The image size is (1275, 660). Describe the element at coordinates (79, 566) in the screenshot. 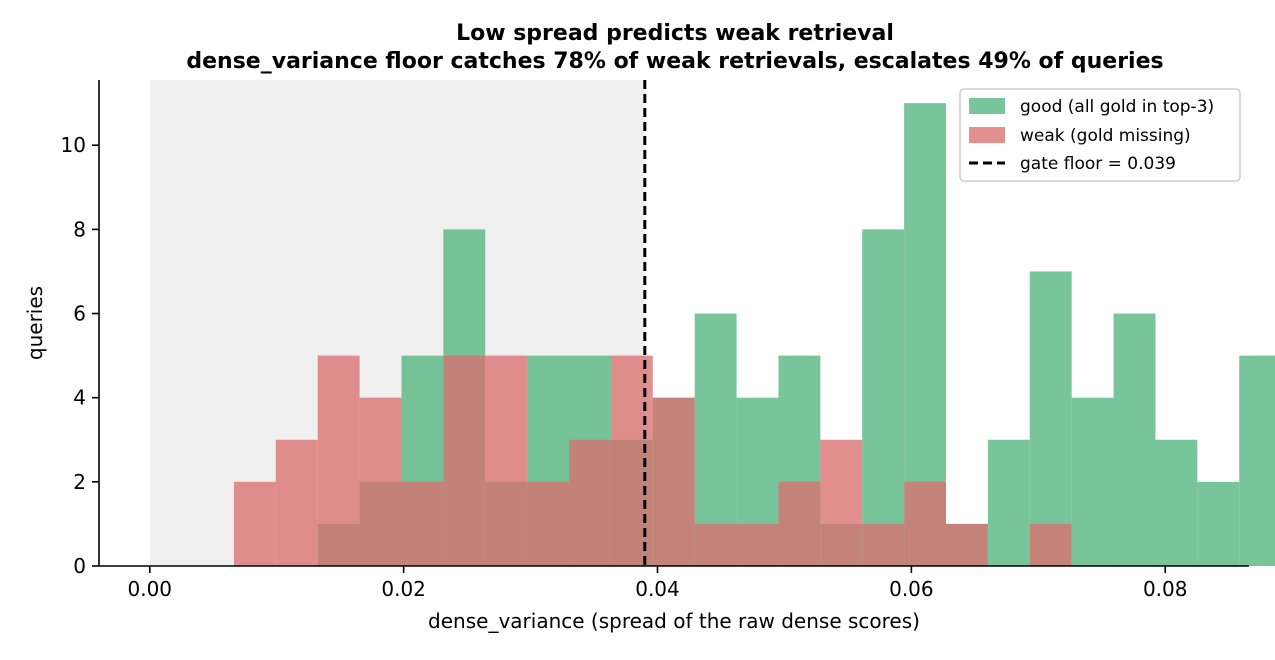

I see `y-tick-label: 0` at that location.